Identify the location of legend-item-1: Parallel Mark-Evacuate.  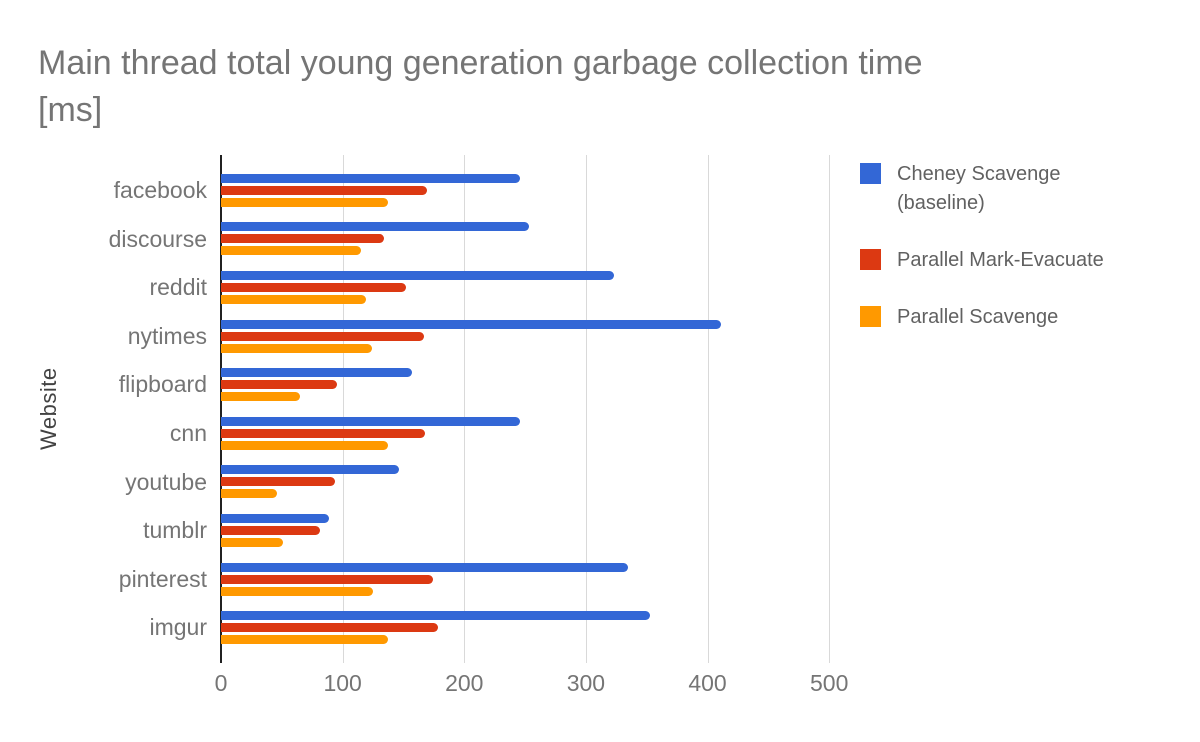
(1010, 260).